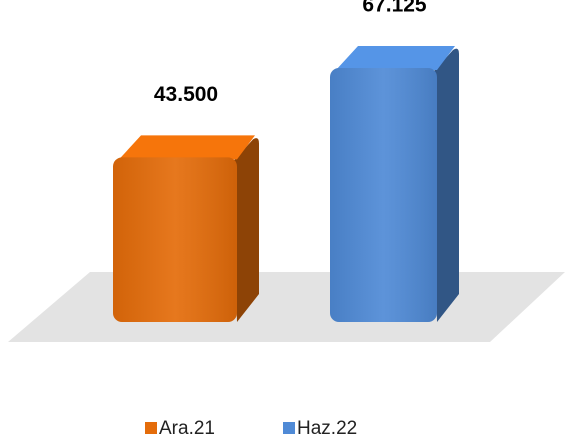  What do you see at coordinates (187, 428) in the screenshot?
I see `legend-text: Ara.21` at bounding box center [187, 428].